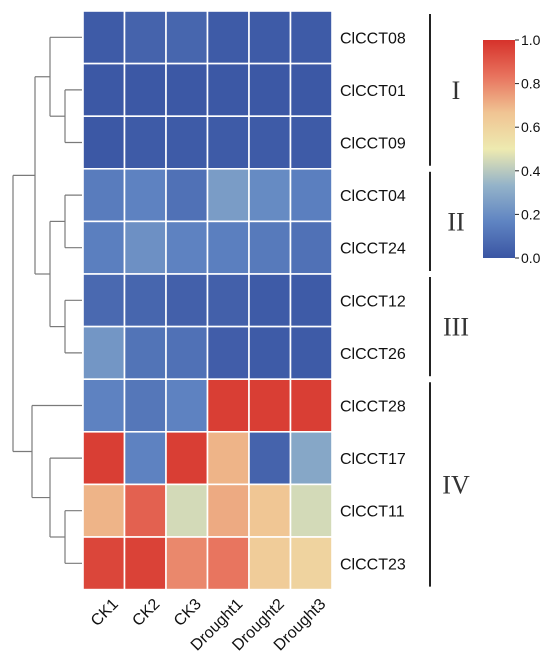 The height and width of the screenshot is (666, 550). I want to click on heatmap-cell-ClCCT24-Drought1, so click(228, 247).